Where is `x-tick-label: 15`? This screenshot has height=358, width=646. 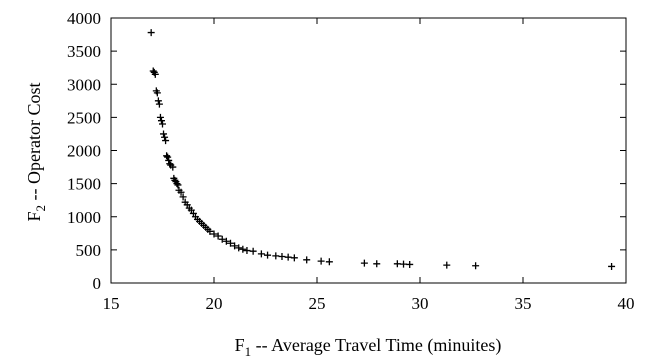
x-tick-label: 15 is located at coordinates (111, 303).